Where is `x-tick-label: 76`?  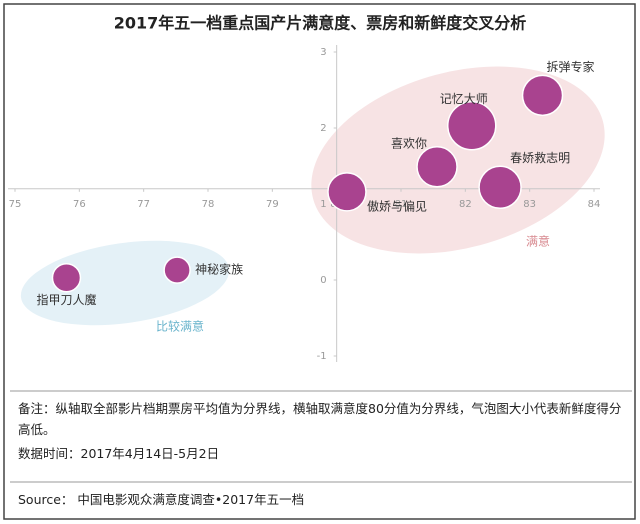 x-tick-label: 76 is located at coordinates (79, 204).